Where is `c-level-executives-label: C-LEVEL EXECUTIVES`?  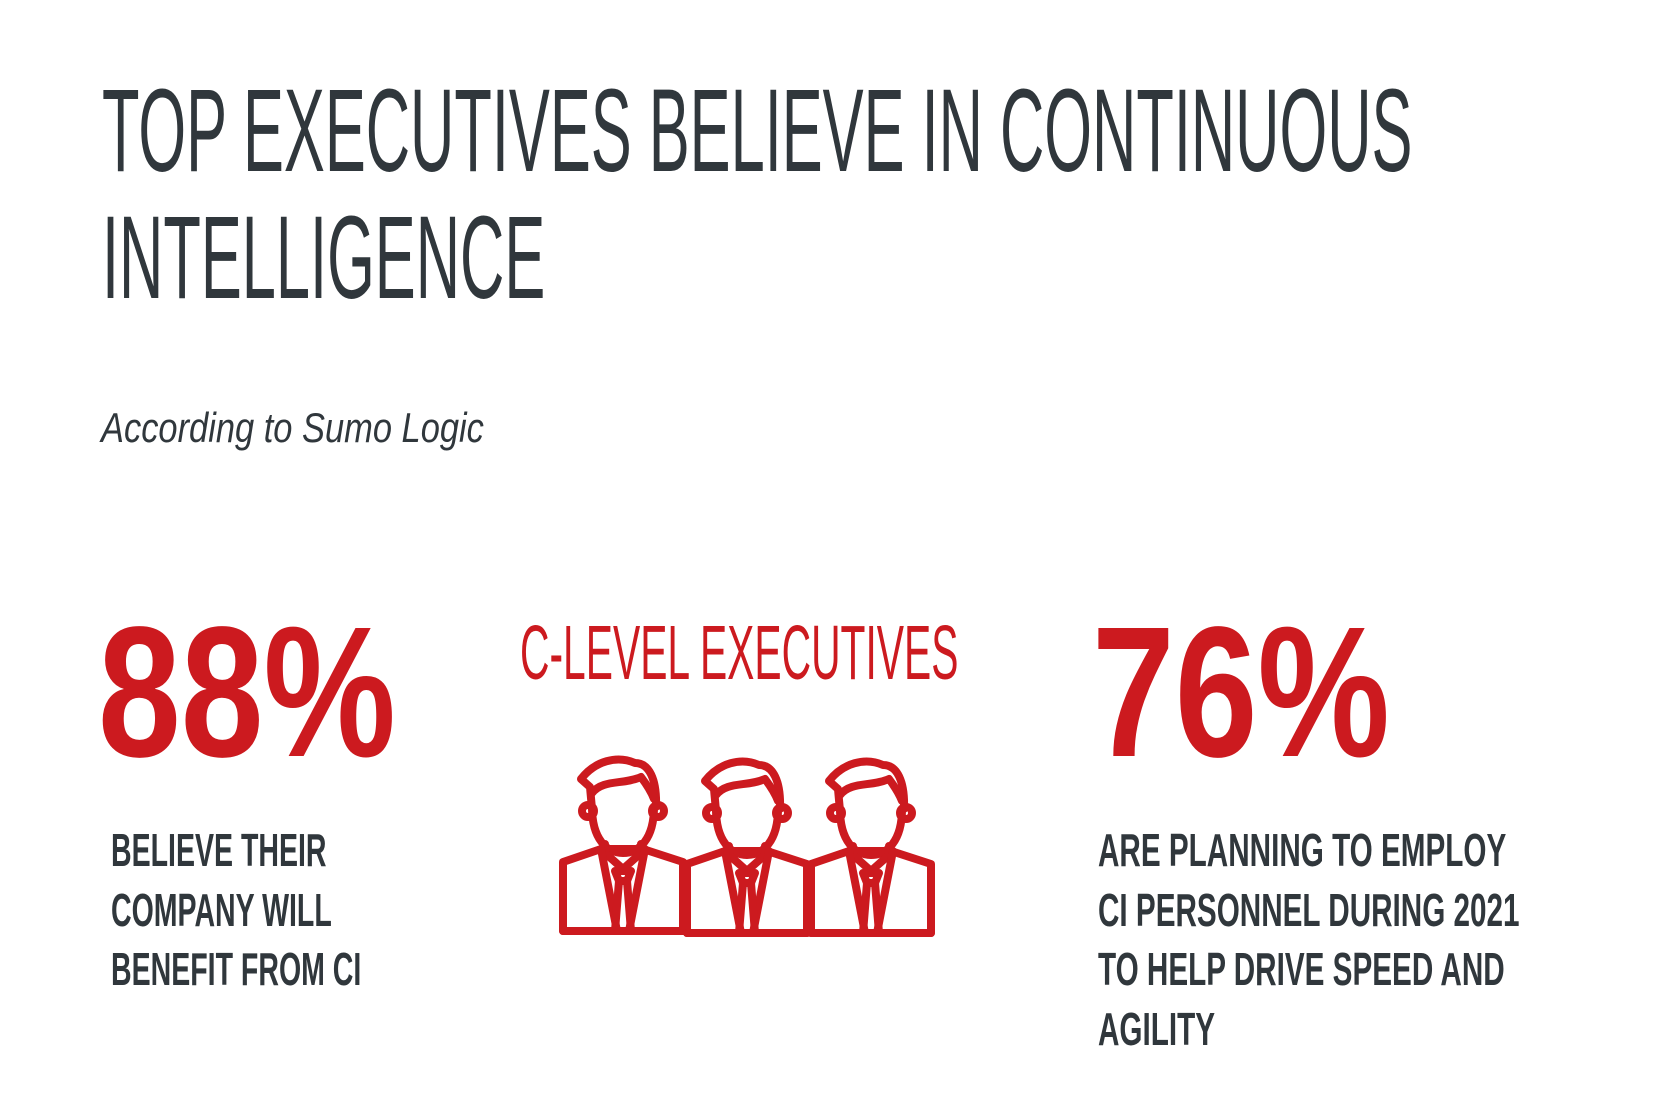 c-level-executives-label: C-LEVEL EXECUTIVES is located at coordinates (739, 653).